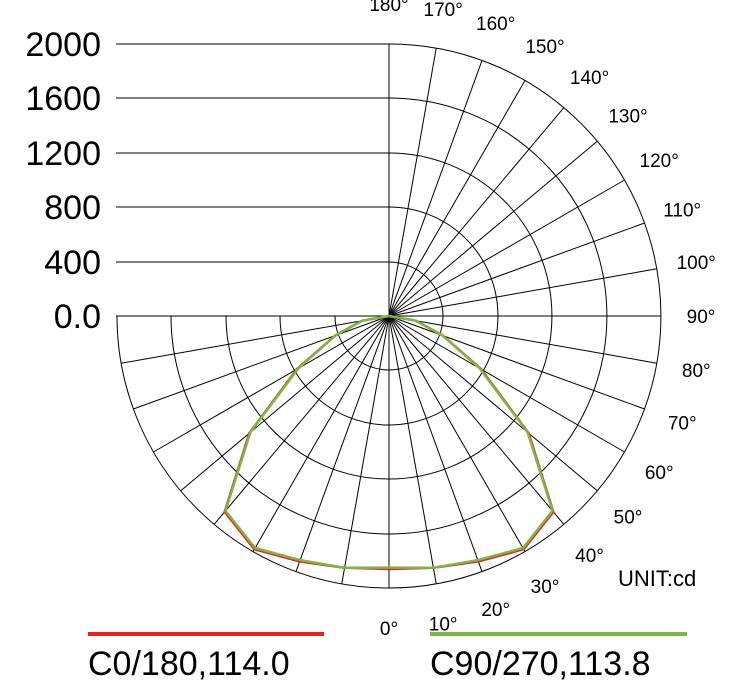 The width and height of the screenshot is (746, 700). What do you see at coordinates (388, 8) in the screenshot?
I see `angle-tick-label: 180°` at bounding box center [388, 8].